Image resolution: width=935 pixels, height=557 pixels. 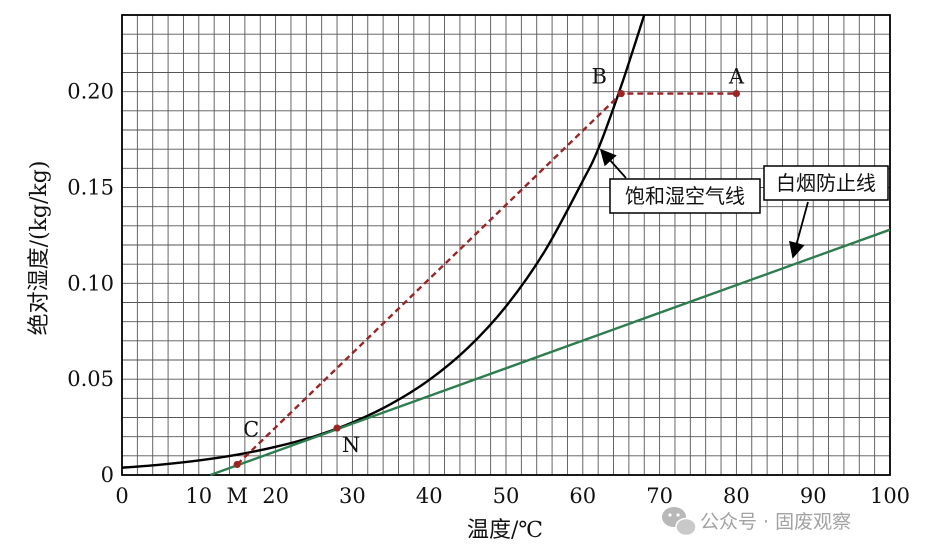 I want to click on point-label-c: C, so click(x=251, y=429).